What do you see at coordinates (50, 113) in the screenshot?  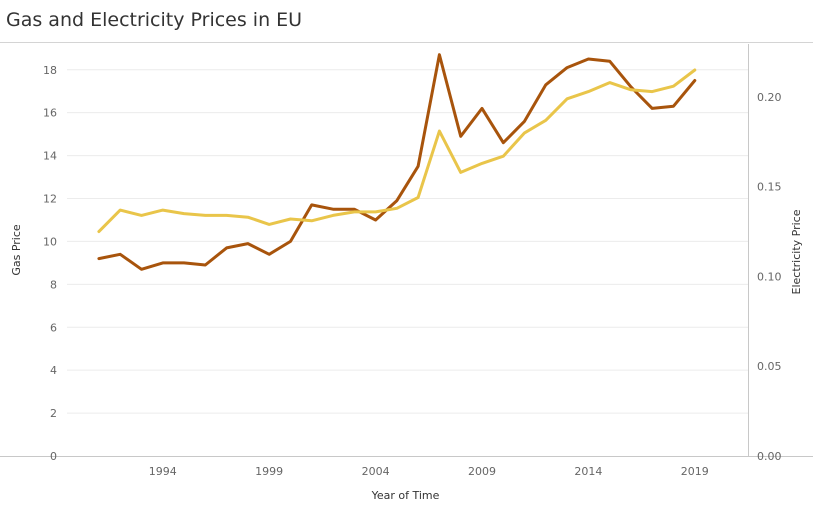 I see `y-tick-label: 16` at bounding box center [50, 113].